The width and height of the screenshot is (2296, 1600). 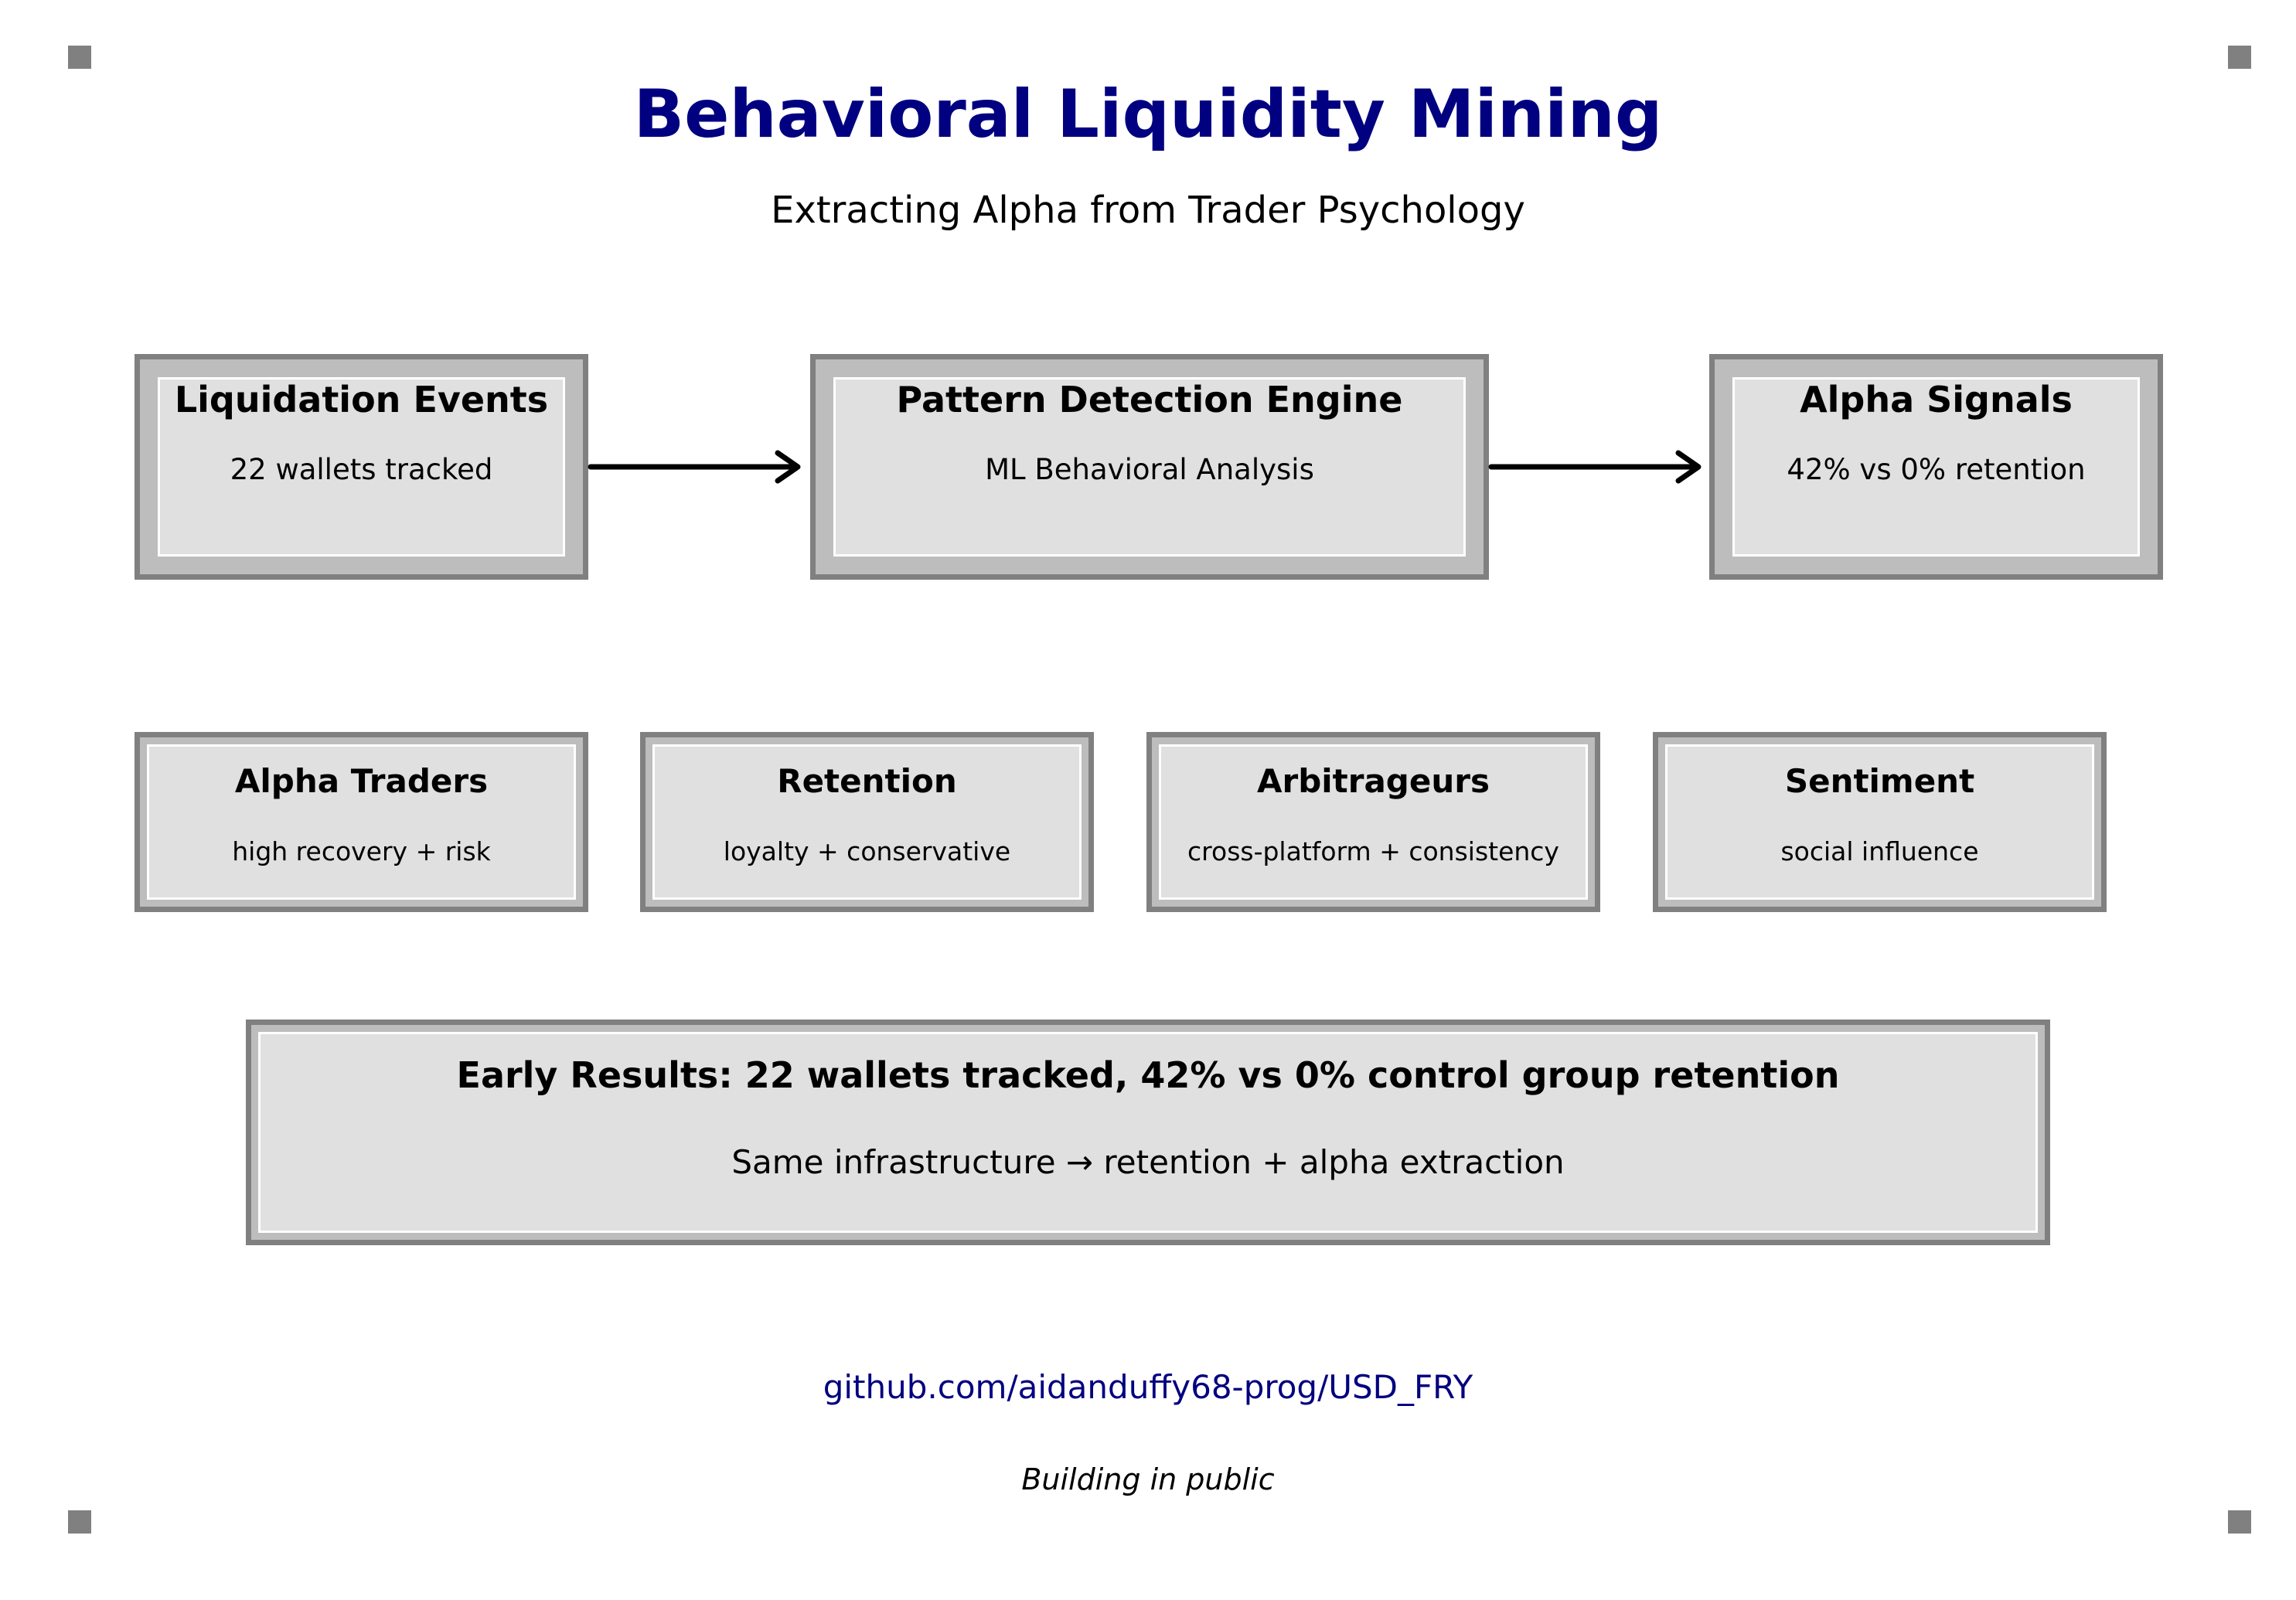 What do you see at coordinates (2239, 57) in the screenshot?
I see `corner-marker-top-right` at bounding box center [2239, 57].